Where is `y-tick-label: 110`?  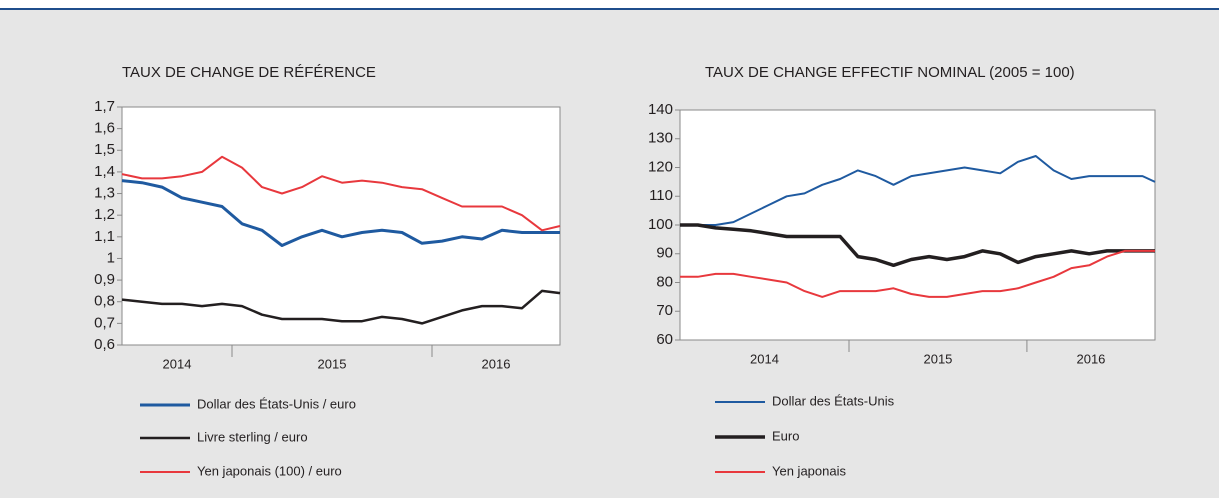 y-tick-label: 110 is located at coordinates (661, 195).